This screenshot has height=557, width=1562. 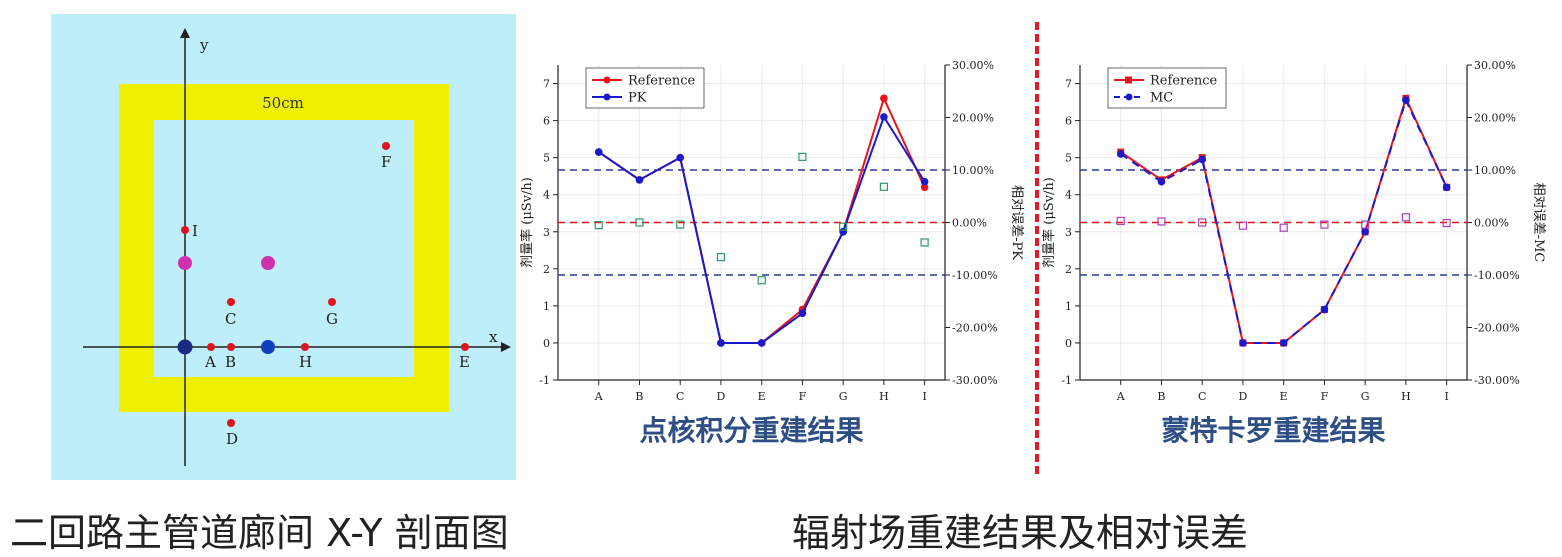 I want to click on chart-subtitle: 蒙特卡罗重建结果, so click(x=1273, y=430).